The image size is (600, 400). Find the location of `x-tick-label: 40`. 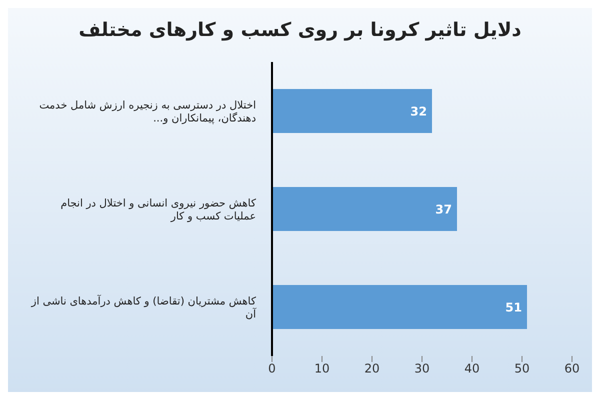

x-tick-label: 40 is located at coordinates (472, 369).